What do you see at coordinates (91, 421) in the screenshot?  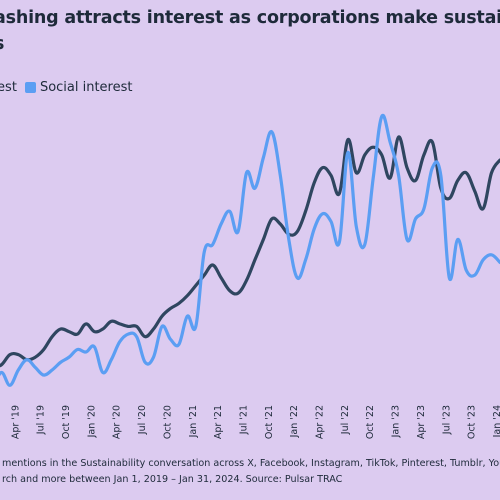 I see `x-tick-label: Jan '20` at bounding box center [91, 421].